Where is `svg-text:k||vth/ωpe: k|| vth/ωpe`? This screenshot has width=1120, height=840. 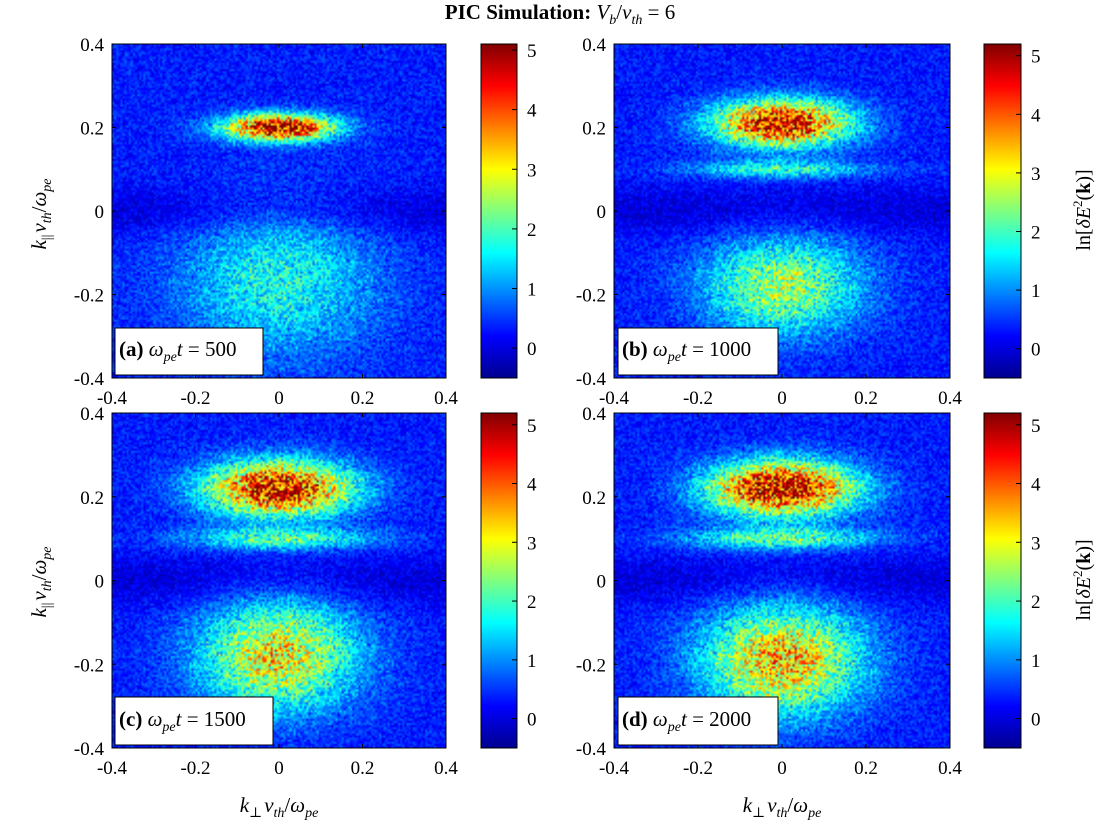 svg-text:k||vth/ωpe: k|| vth/ωpe is located at coordinates (41, 213).